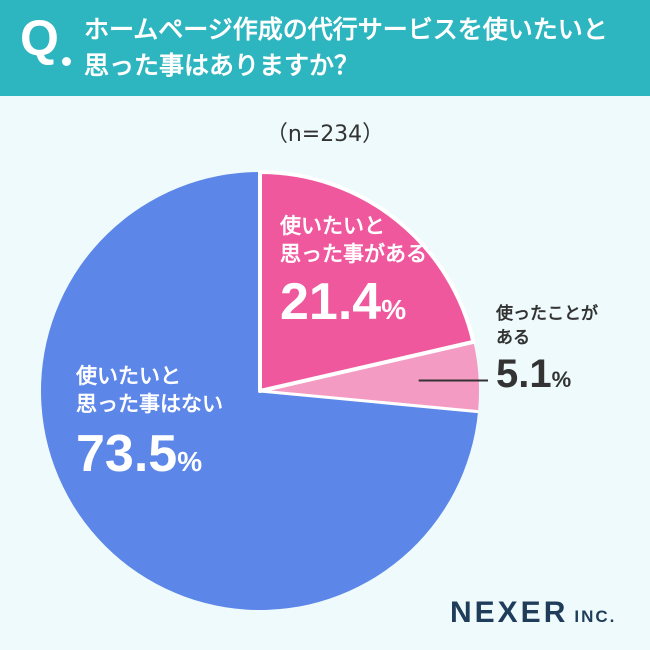 This screenshot has height=650, width=650. Describe the element at coordinates (369, 401) in the screenshot. I see `slice-separator` at that location.